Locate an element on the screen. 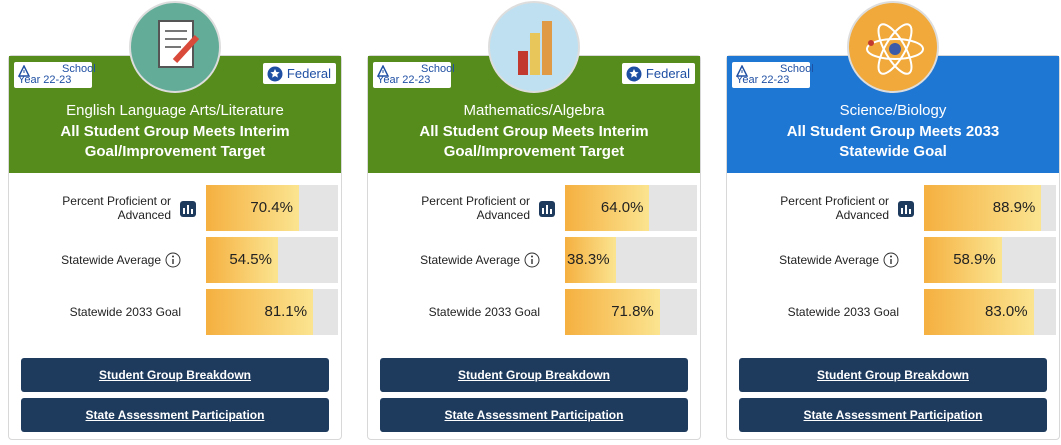  bar: 88.9% is located at coordinates (983, 208).